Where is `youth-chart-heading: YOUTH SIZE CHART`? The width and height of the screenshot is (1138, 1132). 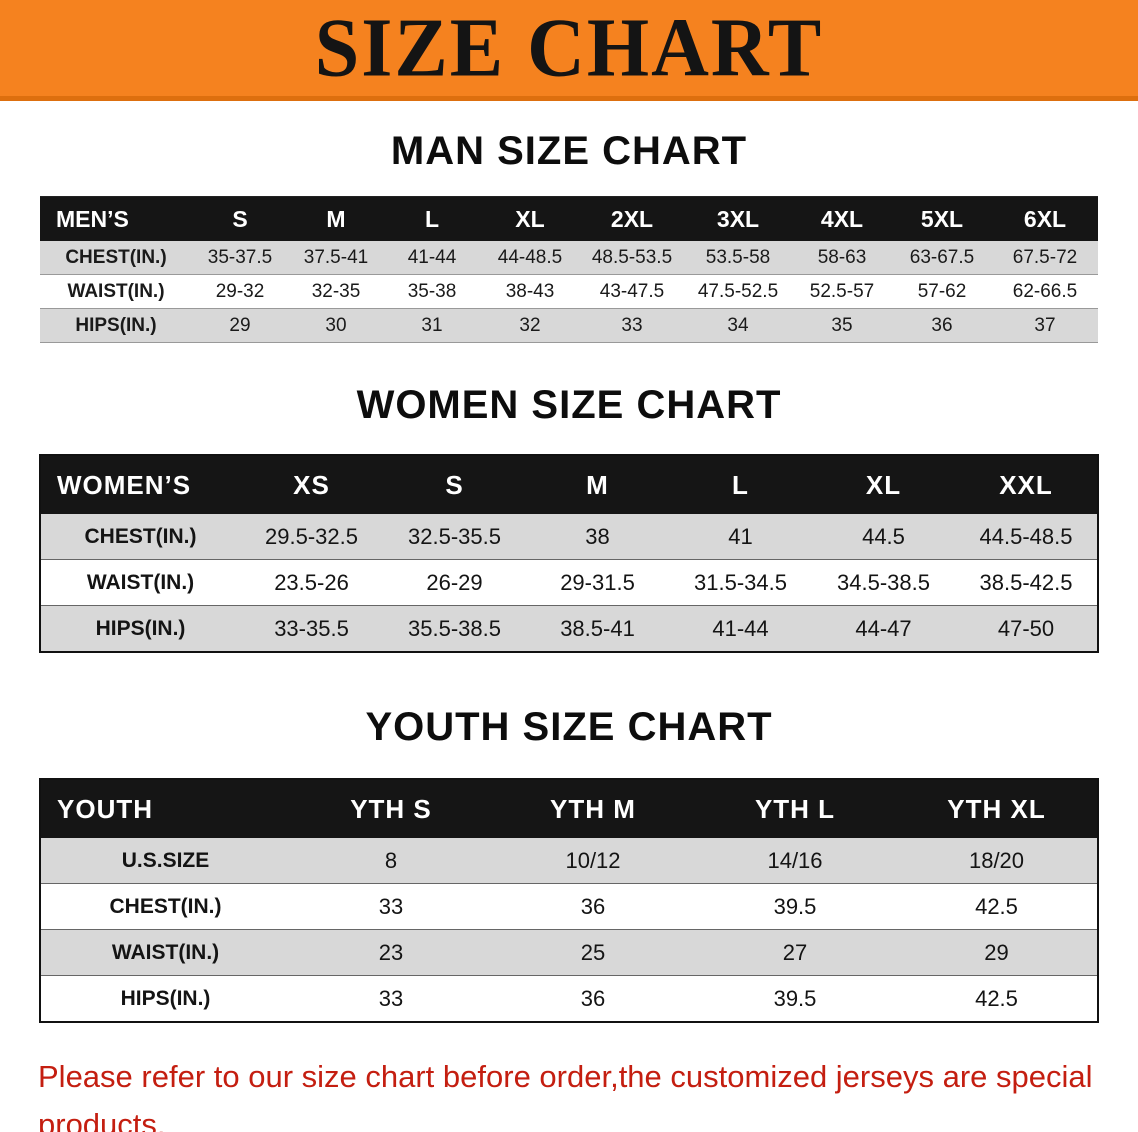 youth-chart-heading: YOUTH SIZE CHART is located at coordinates (569, 727).